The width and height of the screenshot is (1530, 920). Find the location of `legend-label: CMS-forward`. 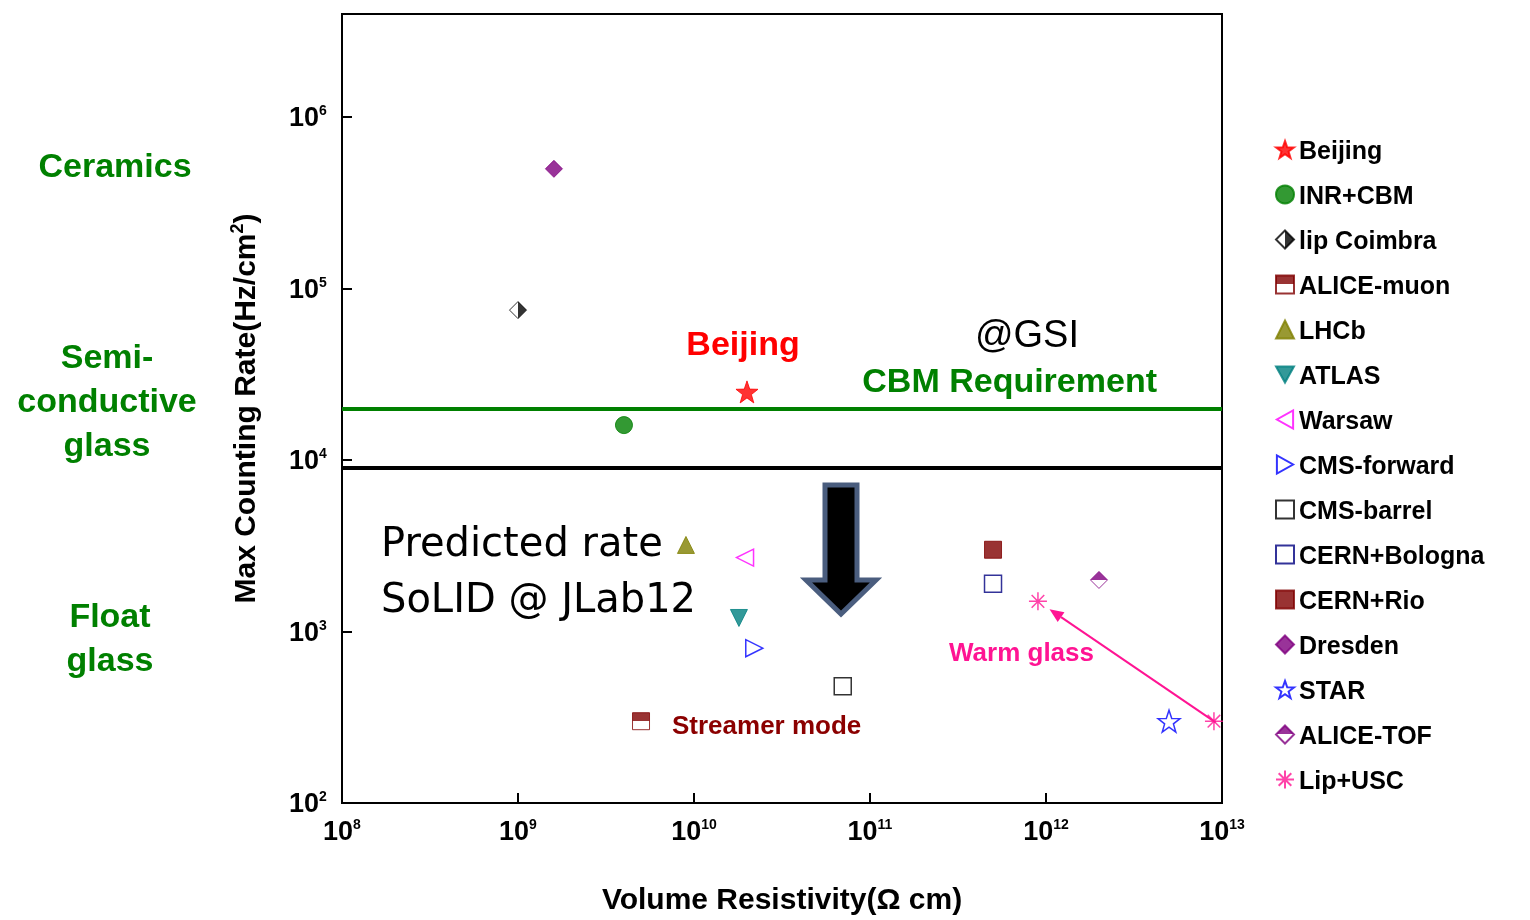

legend-label: CMS-forward is located at coordinates (1377, 464).